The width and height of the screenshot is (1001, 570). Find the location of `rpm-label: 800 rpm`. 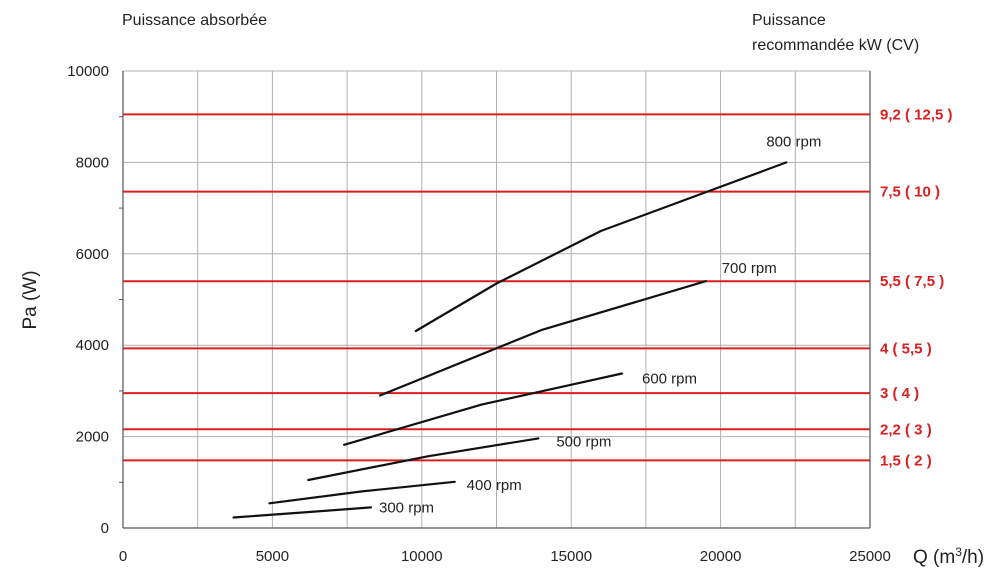

rpm-label: 800 rpm is located at coordinates (793, 141).